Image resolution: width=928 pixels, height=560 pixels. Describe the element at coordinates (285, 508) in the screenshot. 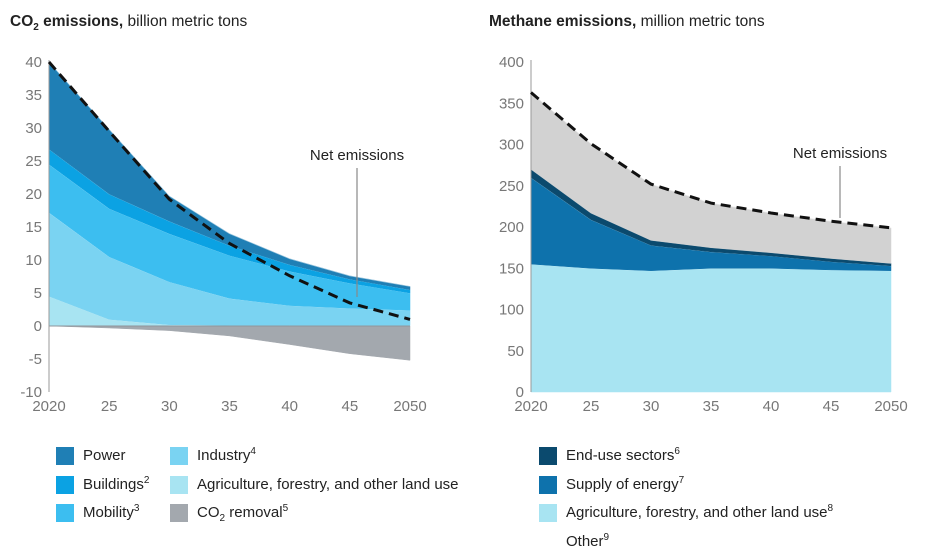

I see `legend-removal-sup: 5` at that location.